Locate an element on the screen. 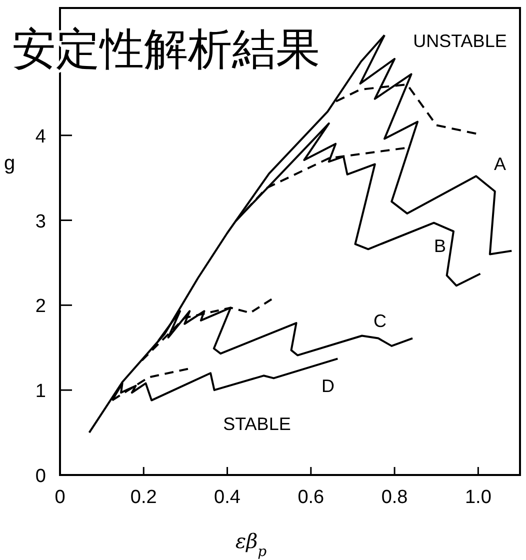  y-tick-label: 3 is located at coordinates (40, 221).